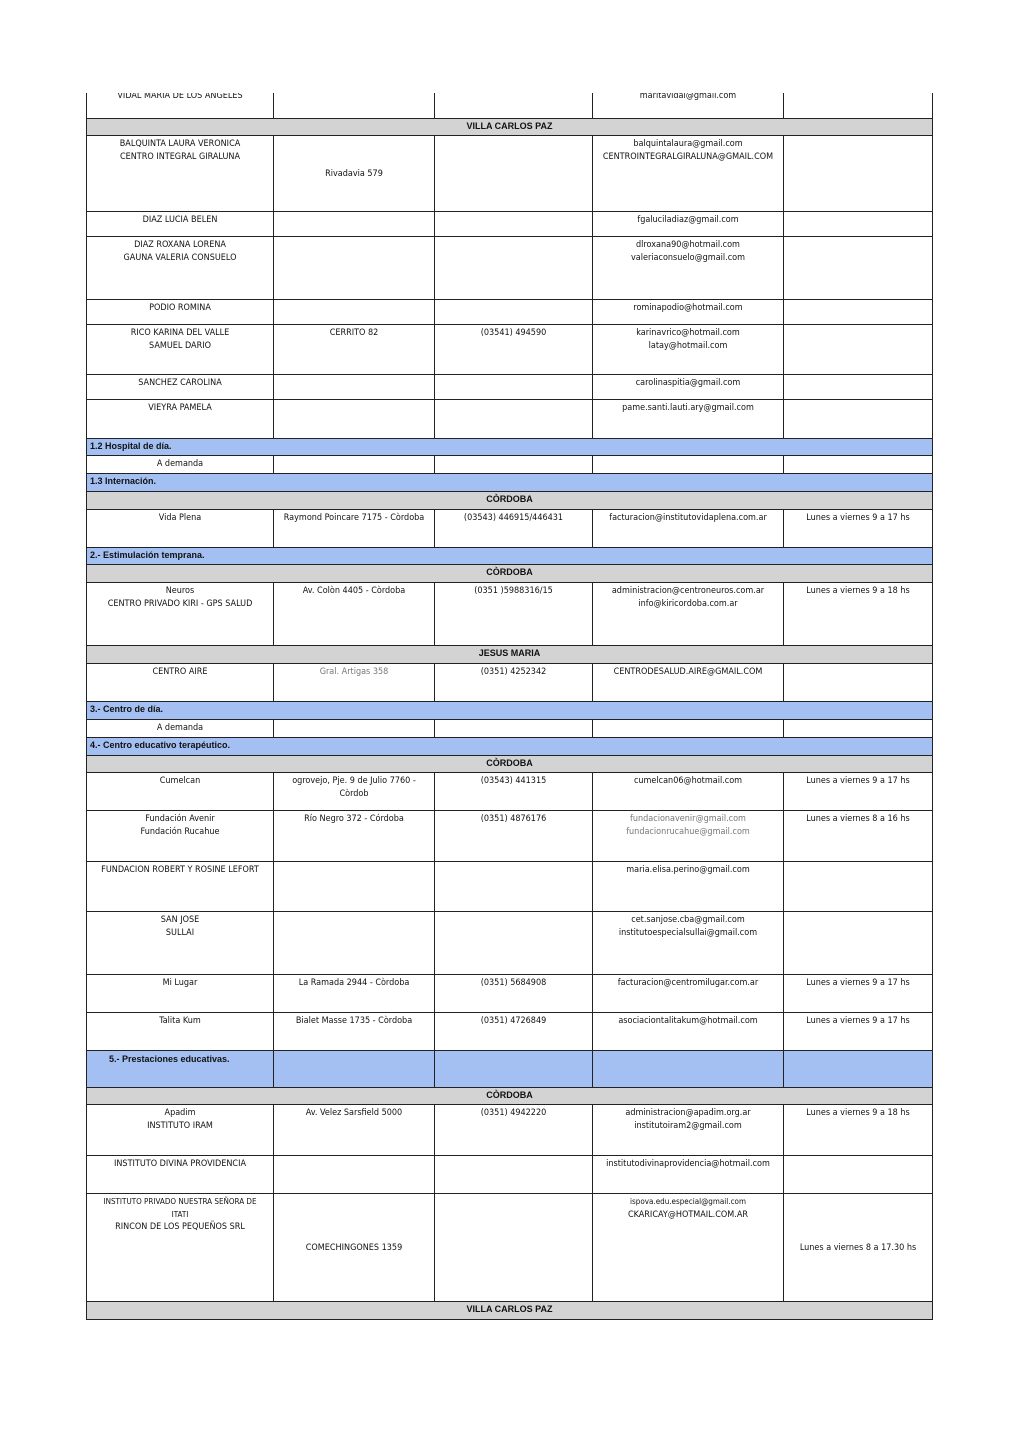 The image size is (1018, 1440). What do you see at coordinates (858, 1130) in the screenshot?
I see `hours-cell: Lunes a viernes 9 a 18 hs` at bounding box center [858, 1130].